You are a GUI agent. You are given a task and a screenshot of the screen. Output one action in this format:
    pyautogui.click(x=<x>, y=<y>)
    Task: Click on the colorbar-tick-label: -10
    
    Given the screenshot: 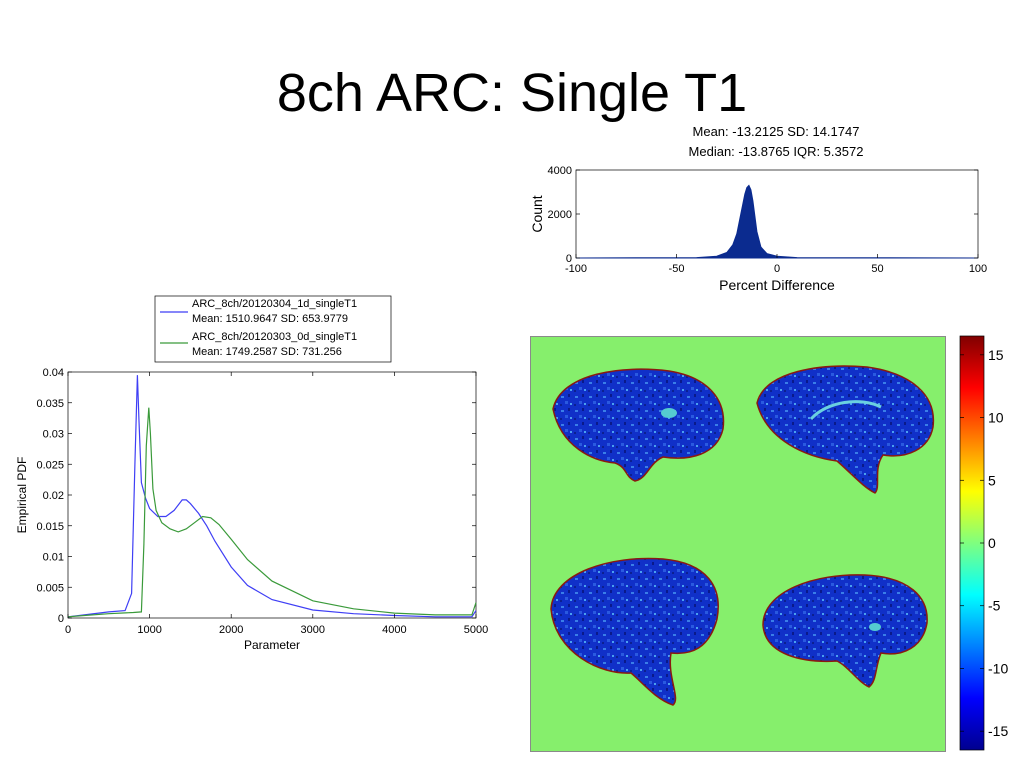 What is the action you would take?
    pyautogui.click(x=998, y=668)
    